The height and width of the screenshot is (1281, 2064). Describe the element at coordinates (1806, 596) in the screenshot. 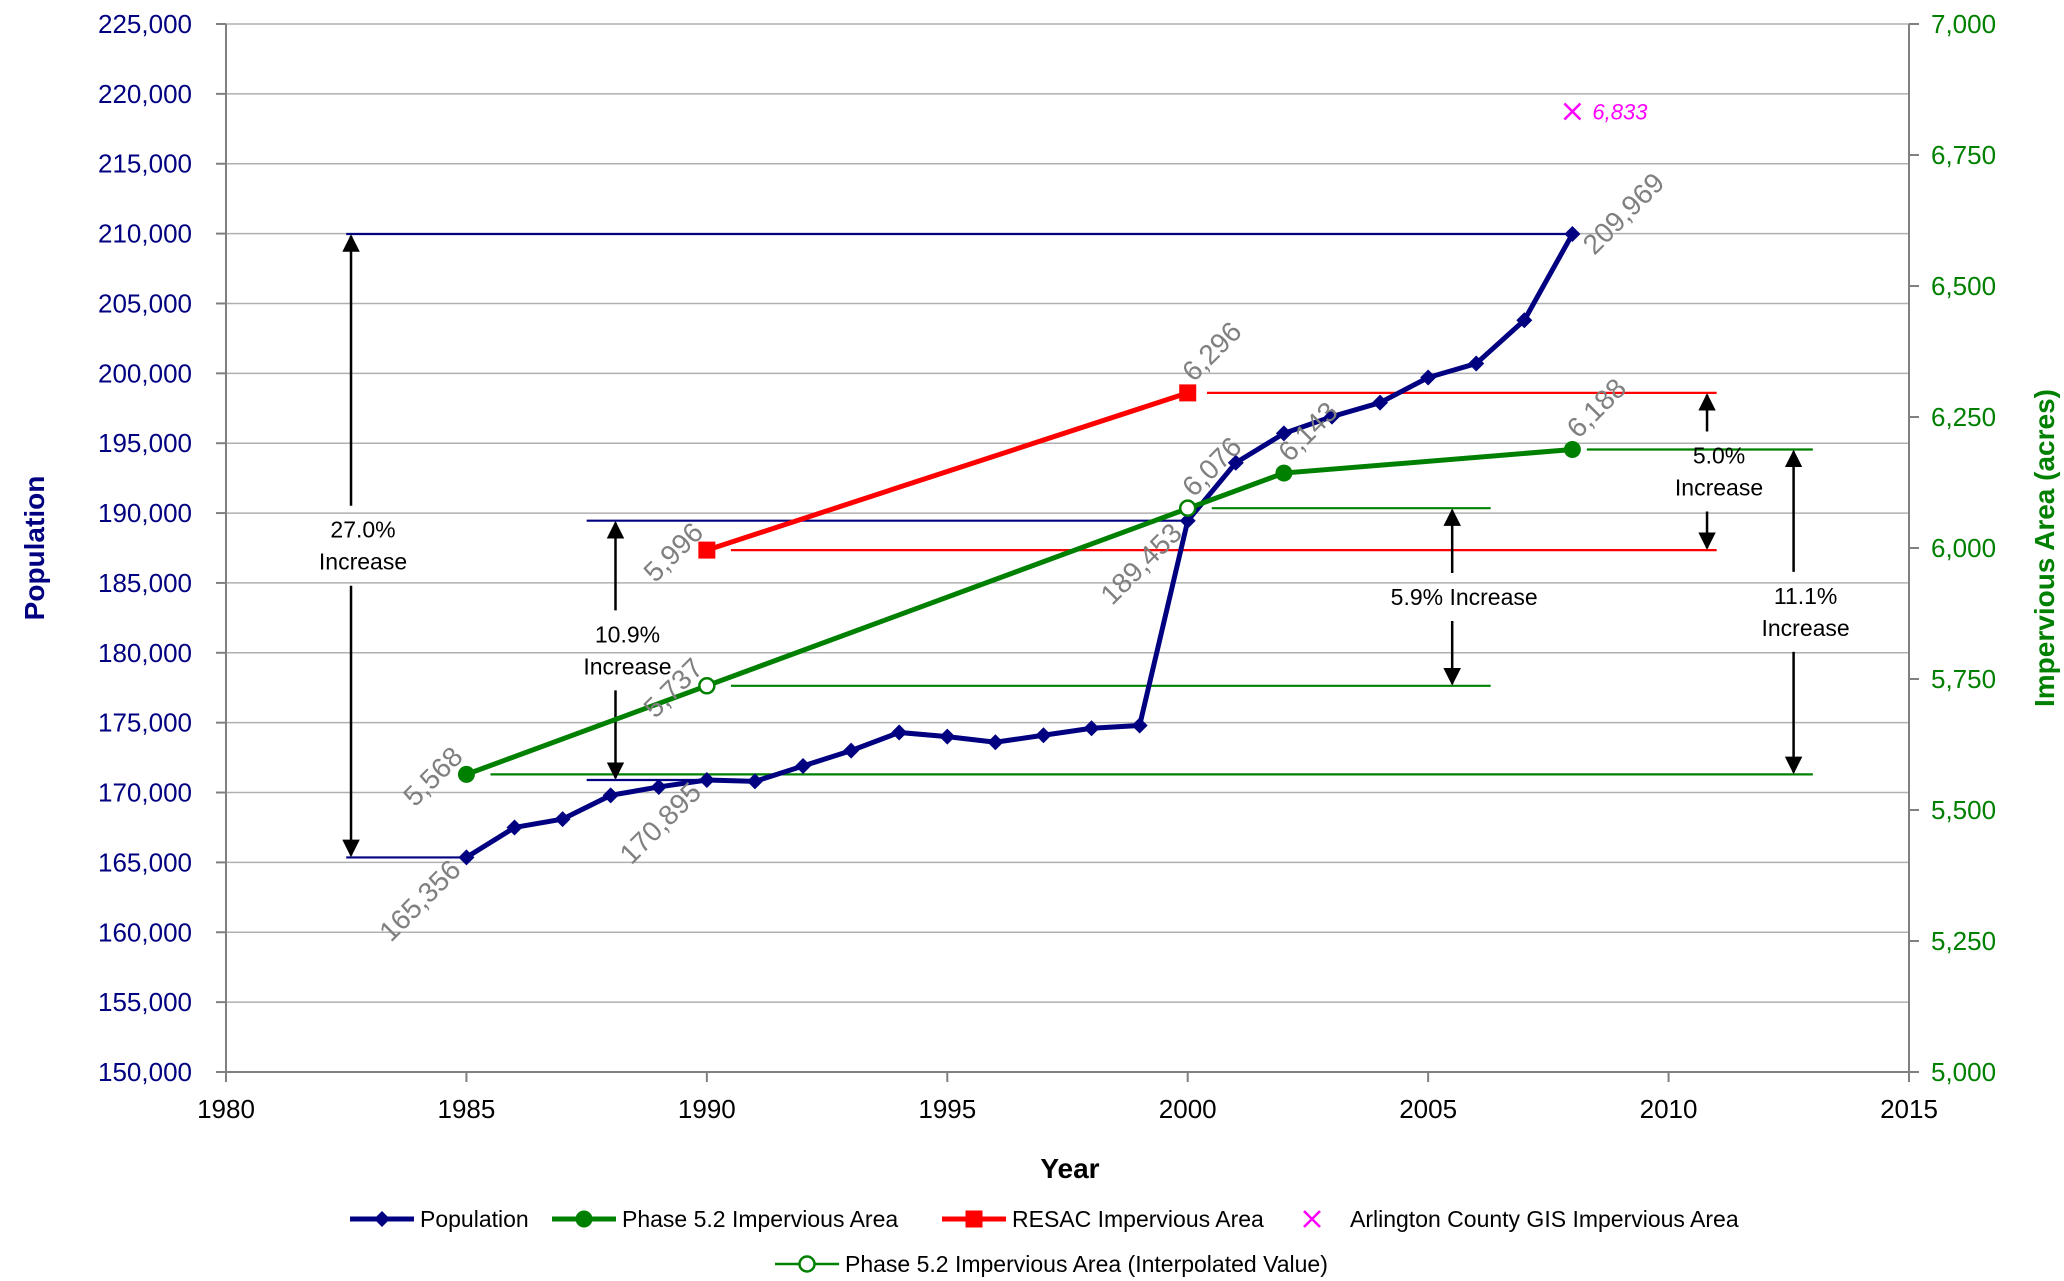

I see `annotation-label: 11.1%` at that location.